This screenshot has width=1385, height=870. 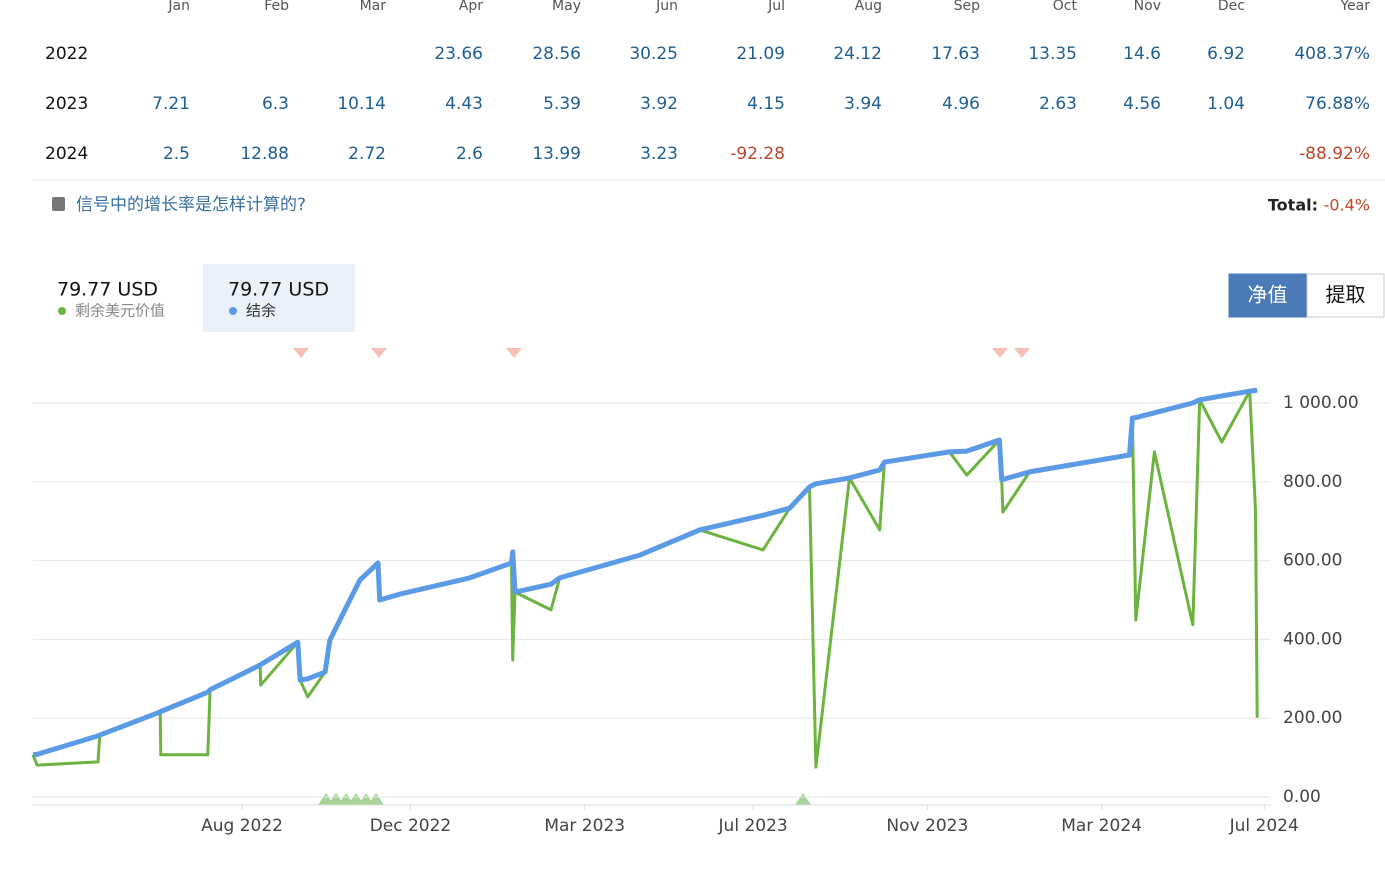 I want to click on x-tick-label: Jul 2024, so click(x=1264, y=826).